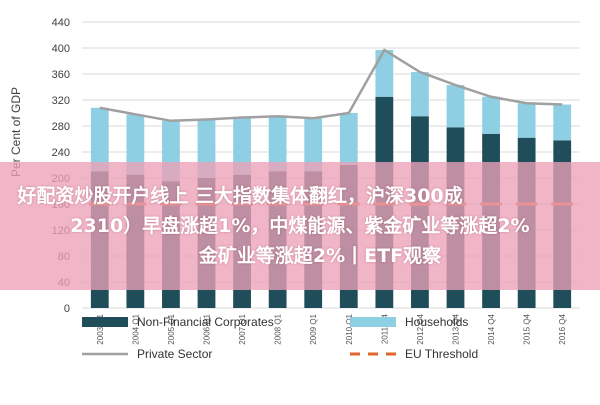  What do you see at coordinates (207, 328) in the screenshot?
I see `x-tick-label: 2006 Q1` at bounding box center [207, 328].